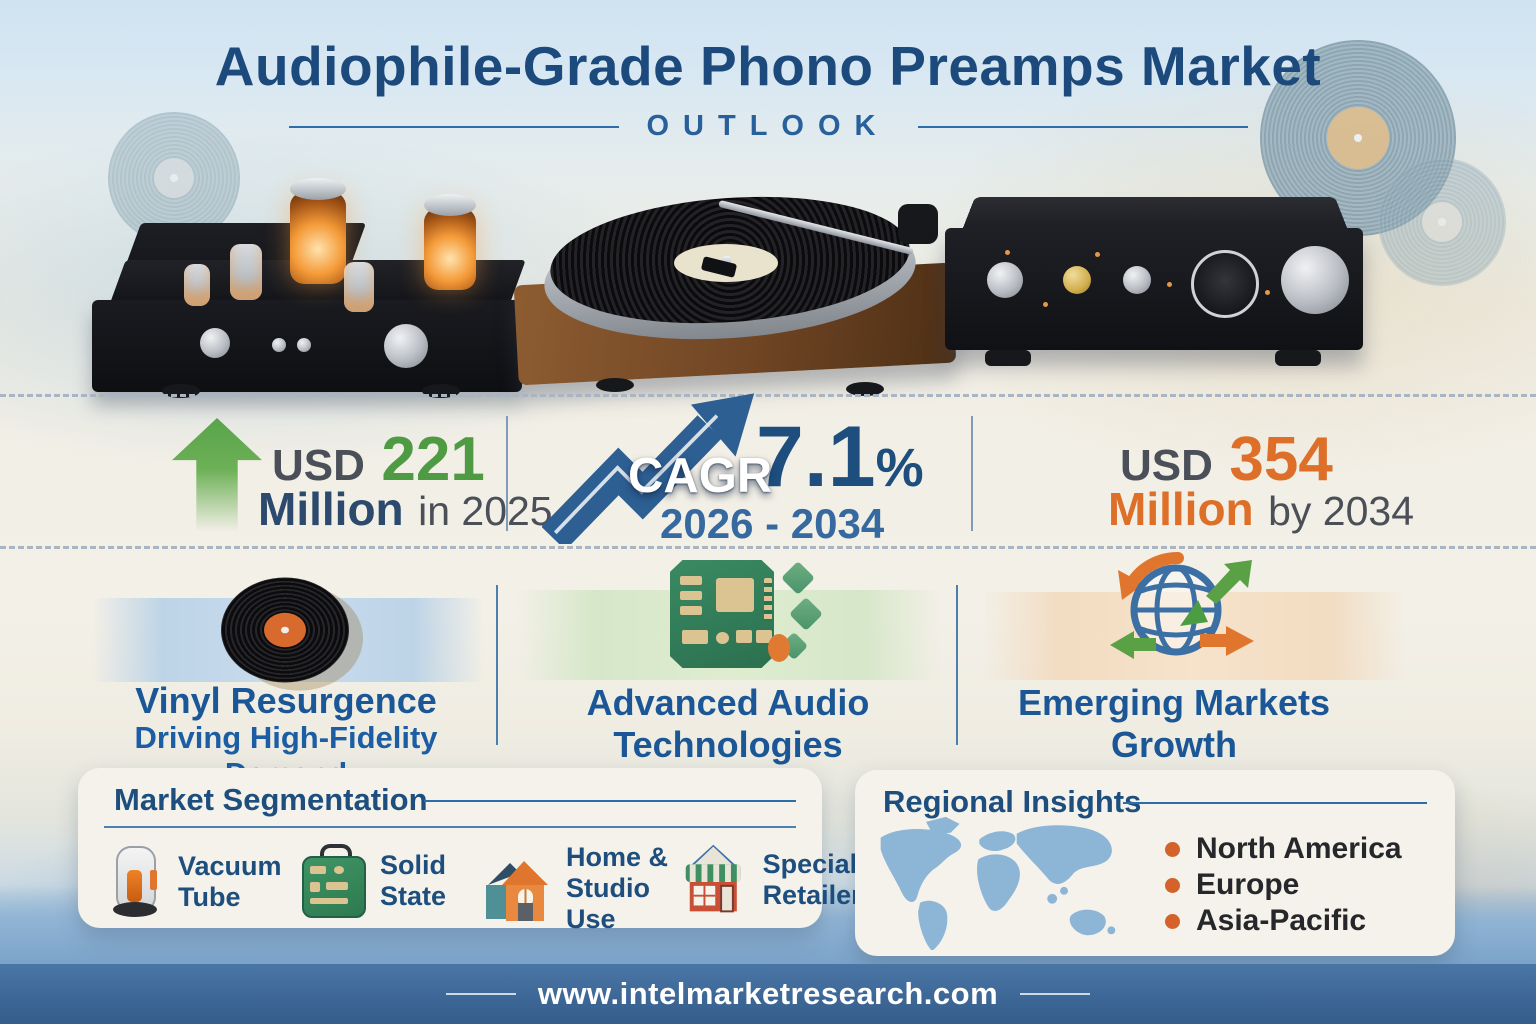  What do you see at coordinates (768, 66) in the screenshot?
I see `page-title: Audiophile-Grade Phono Preamps Market` at bounding box center [768, 66].